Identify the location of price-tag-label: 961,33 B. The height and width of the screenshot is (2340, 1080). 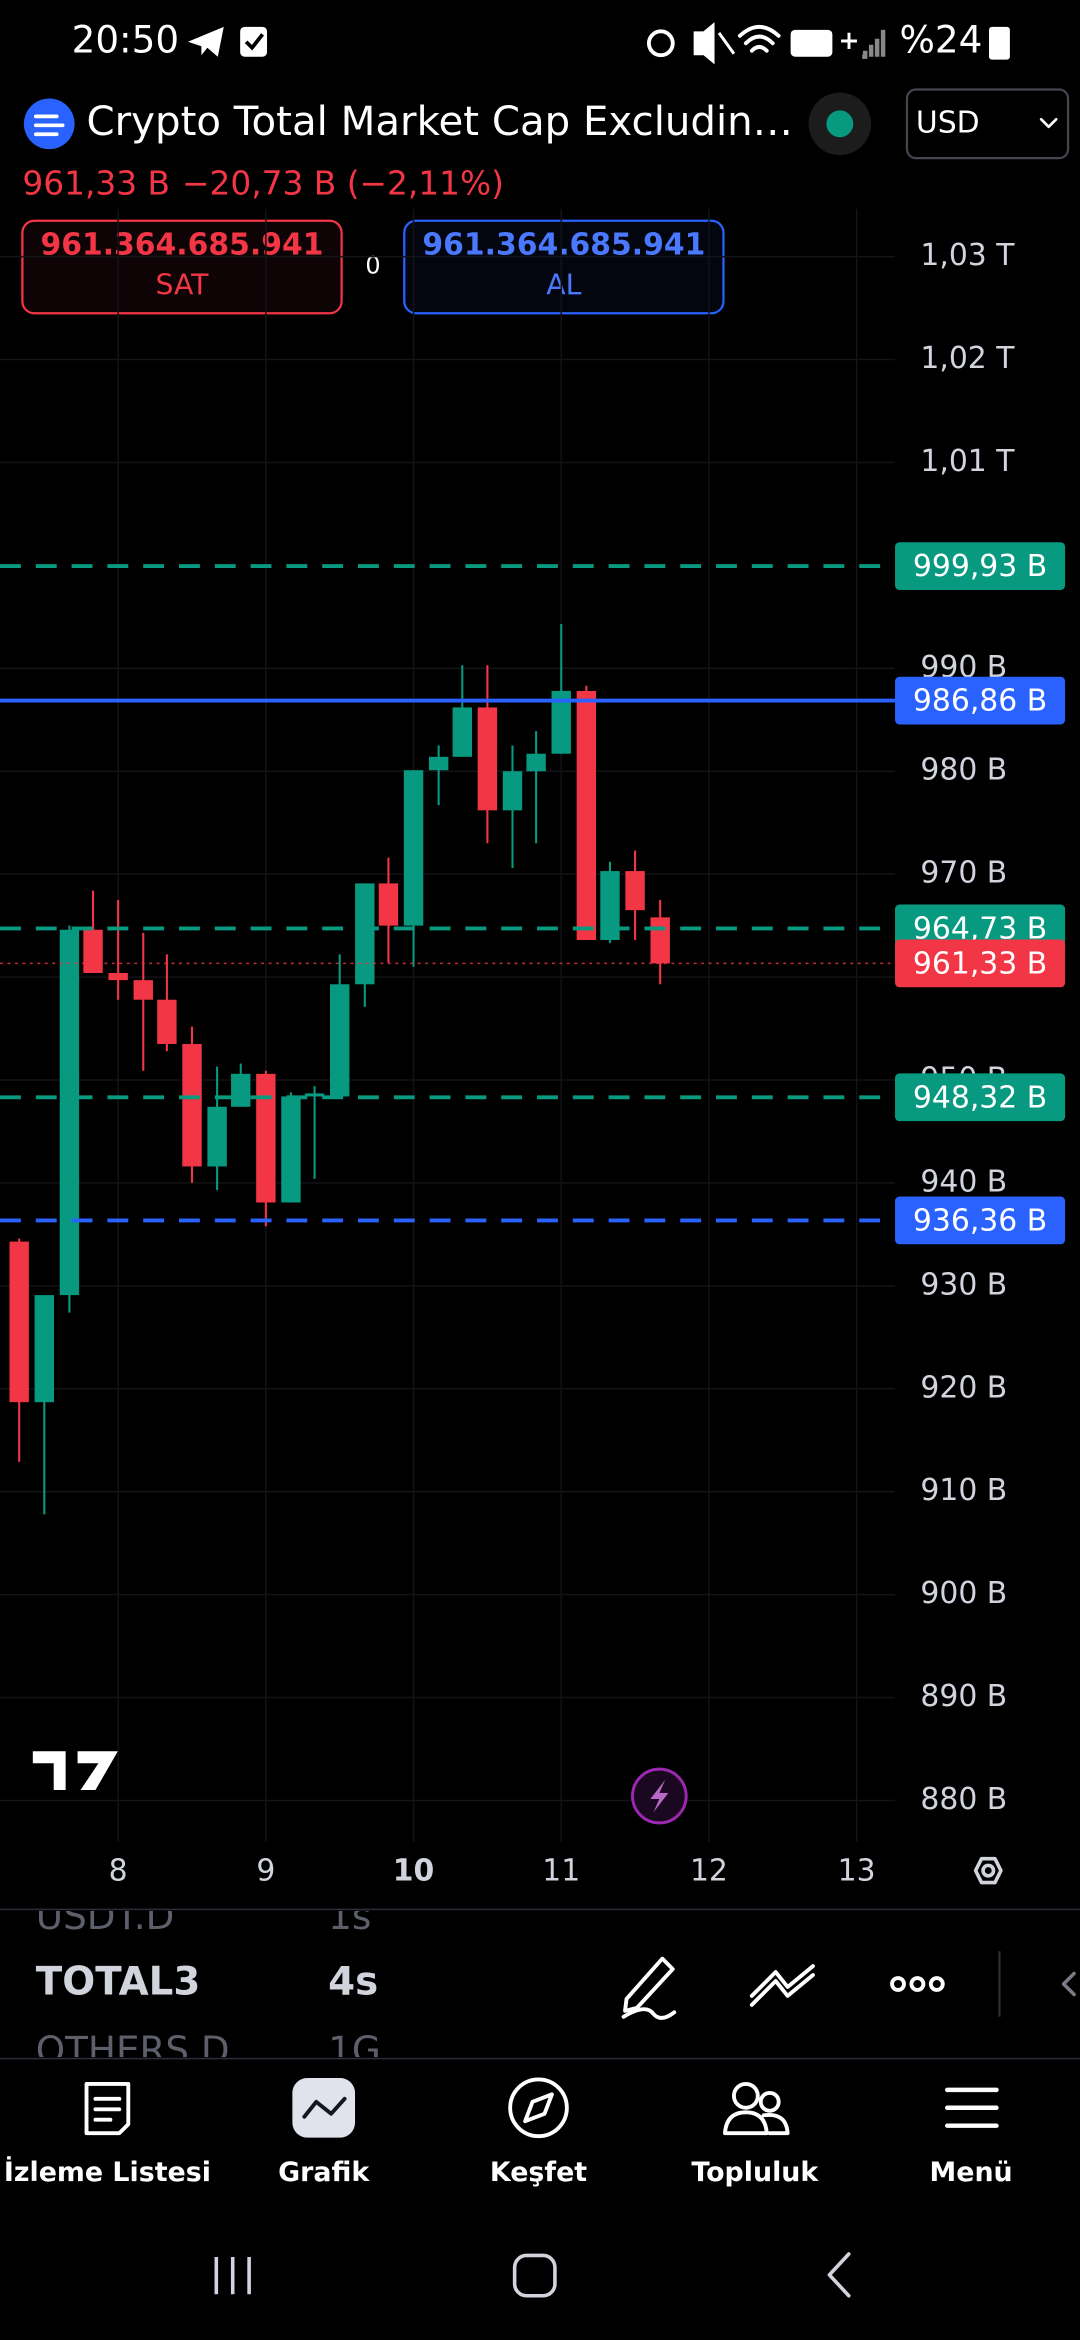
(980, 963).